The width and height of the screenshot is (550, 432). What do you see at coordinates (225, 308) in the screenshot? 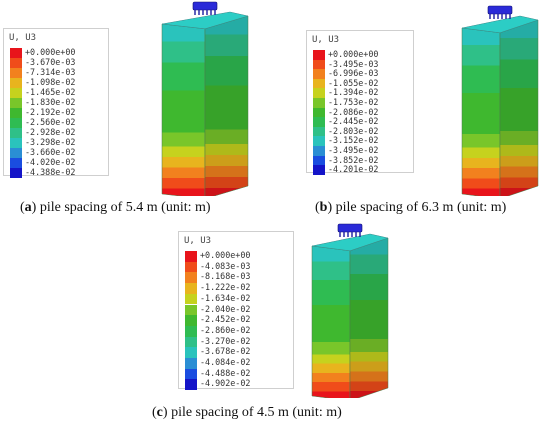
I see `legend-value: -2.040e-02` at bounding box center [225, 308].